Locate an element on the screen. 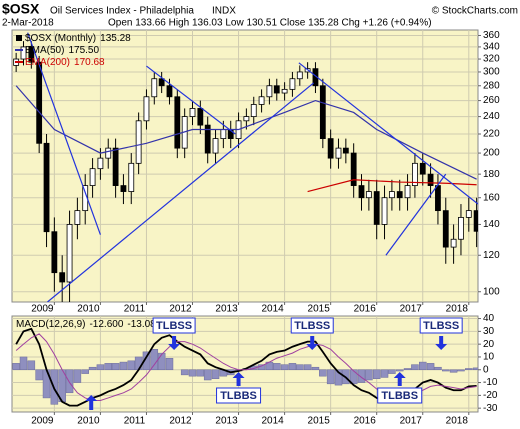  y-tick-label: 300 is located at coordinates (491, 72).